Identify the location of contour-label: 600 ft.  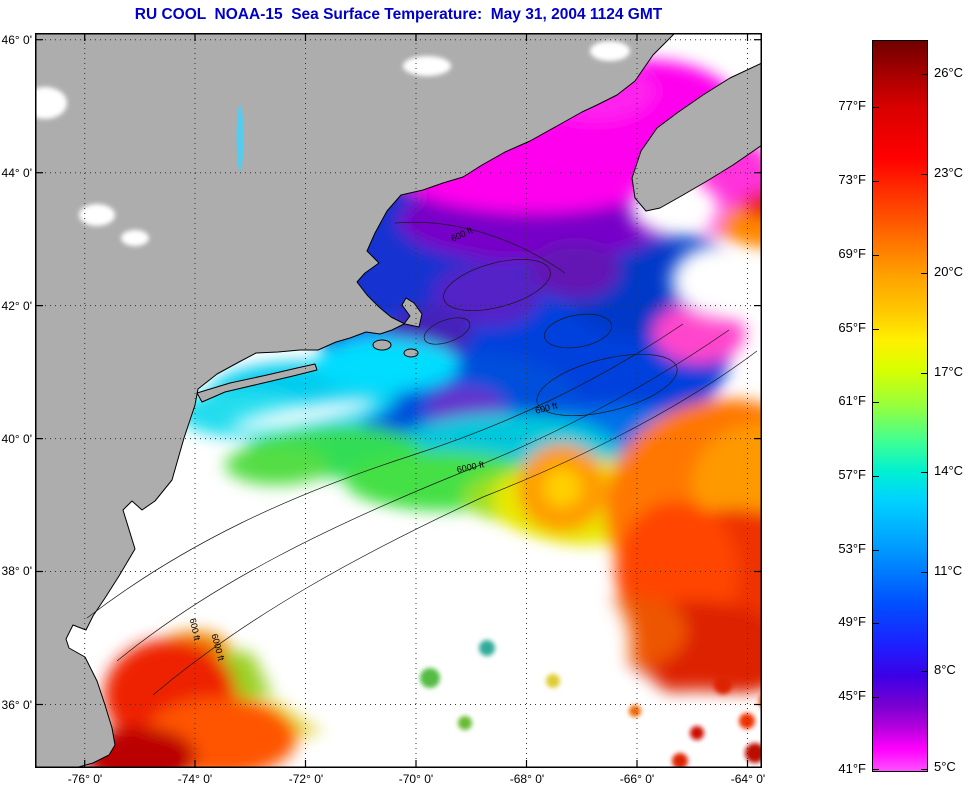
(195, 629).